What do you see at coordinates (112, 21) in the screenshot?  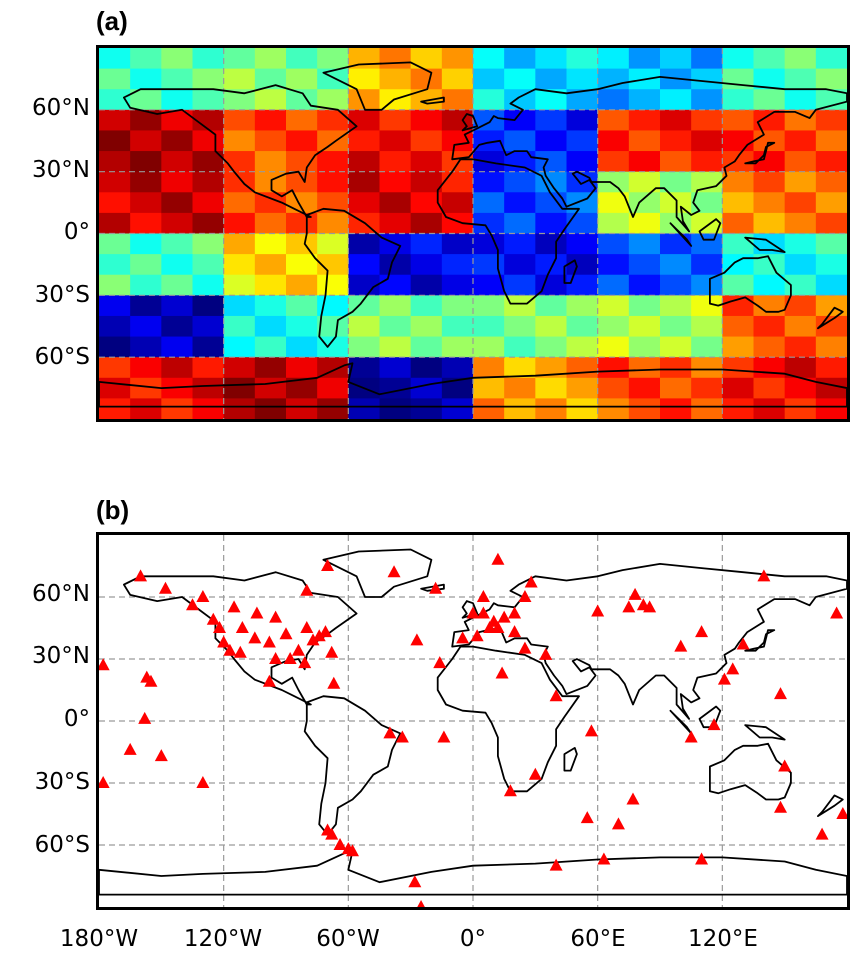 I see `panel-a-label: (a)` at bounding box center [112, 21].